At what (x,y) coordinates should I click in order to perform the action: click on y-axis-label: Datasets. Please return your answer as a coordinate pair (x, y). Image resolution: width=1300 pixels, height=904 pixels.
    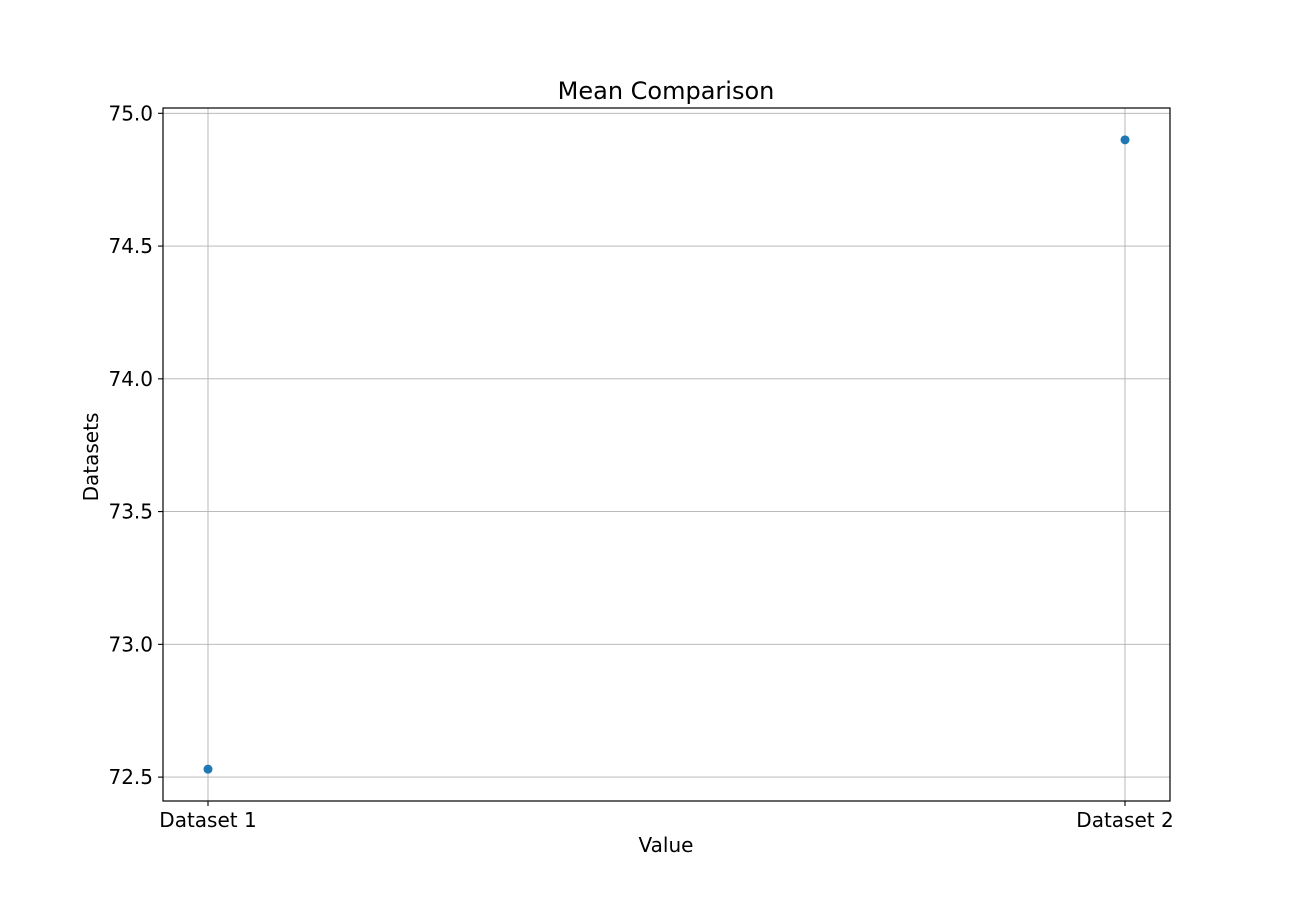
    Looking at the image, I should click on (91, 457).